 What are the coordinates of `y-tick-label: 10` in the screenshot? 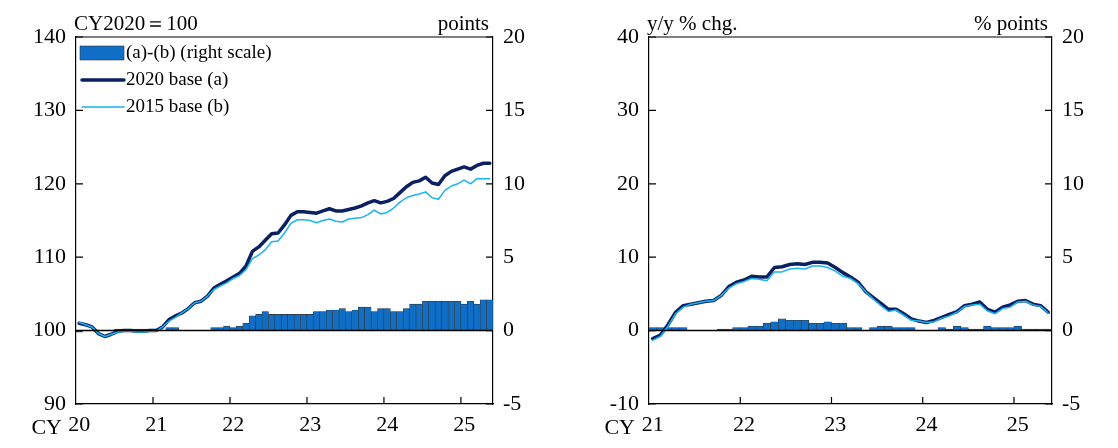 It's located at (628, 255).